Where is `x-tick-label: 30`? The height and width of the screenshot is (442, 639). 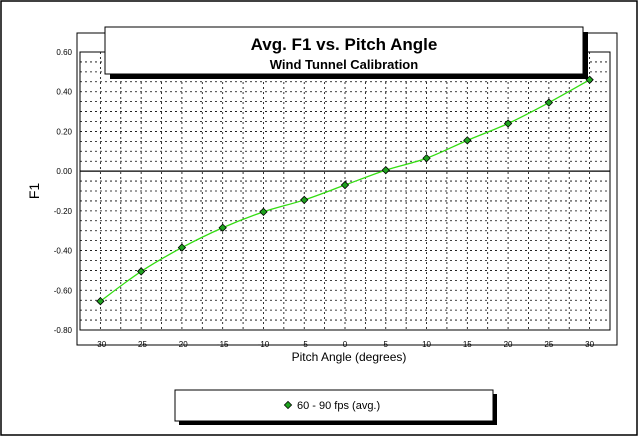
x-tick-label: 30 is located at coordinates (589, 344).